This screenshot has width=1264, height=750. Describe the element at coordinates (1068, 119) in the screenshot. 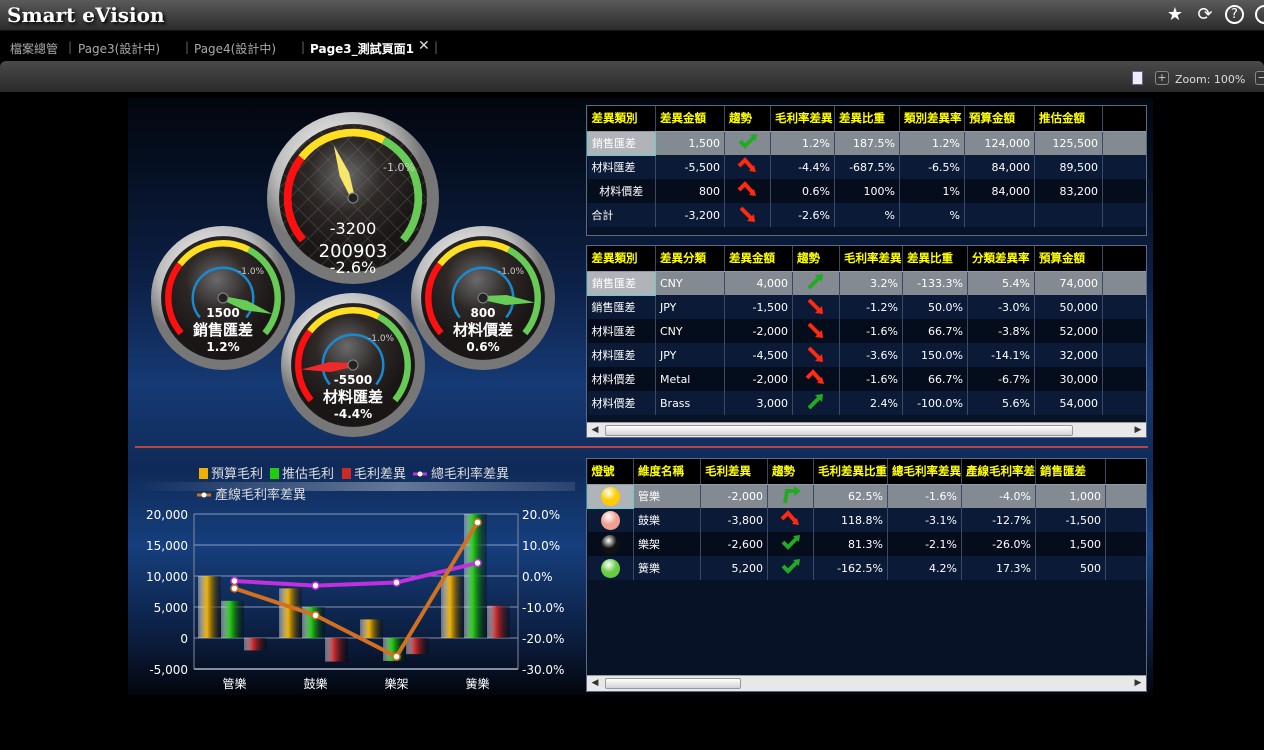

I see `column-header: 推估金額` at that location.